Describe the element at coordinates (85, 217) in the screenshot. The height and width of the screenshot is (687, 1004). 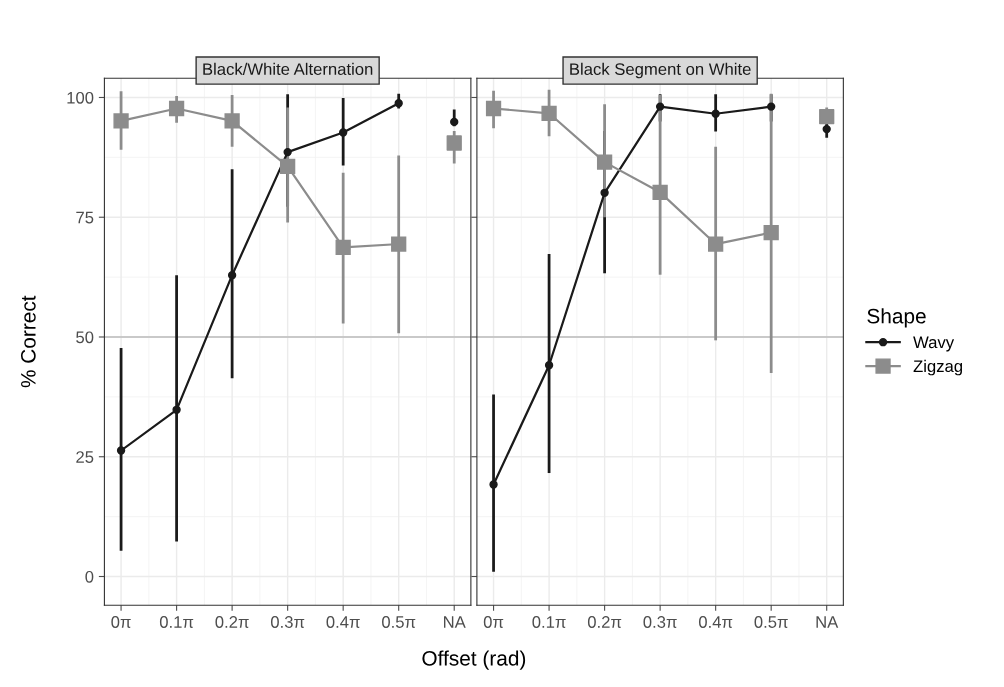
I see `y-tick-label: 75` at that location.